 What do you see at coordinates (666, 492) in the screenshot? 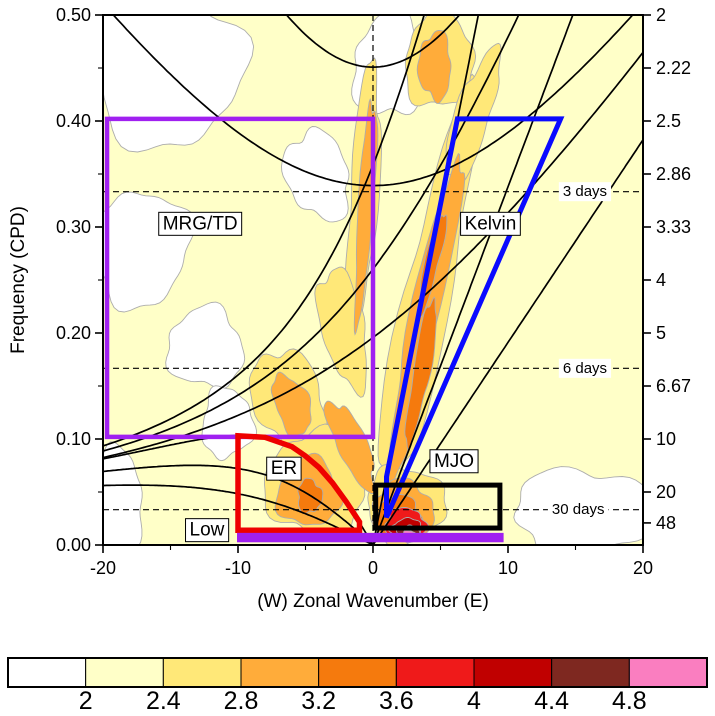
I see `period-tick-label: 20` at bounding box center [666, 492].